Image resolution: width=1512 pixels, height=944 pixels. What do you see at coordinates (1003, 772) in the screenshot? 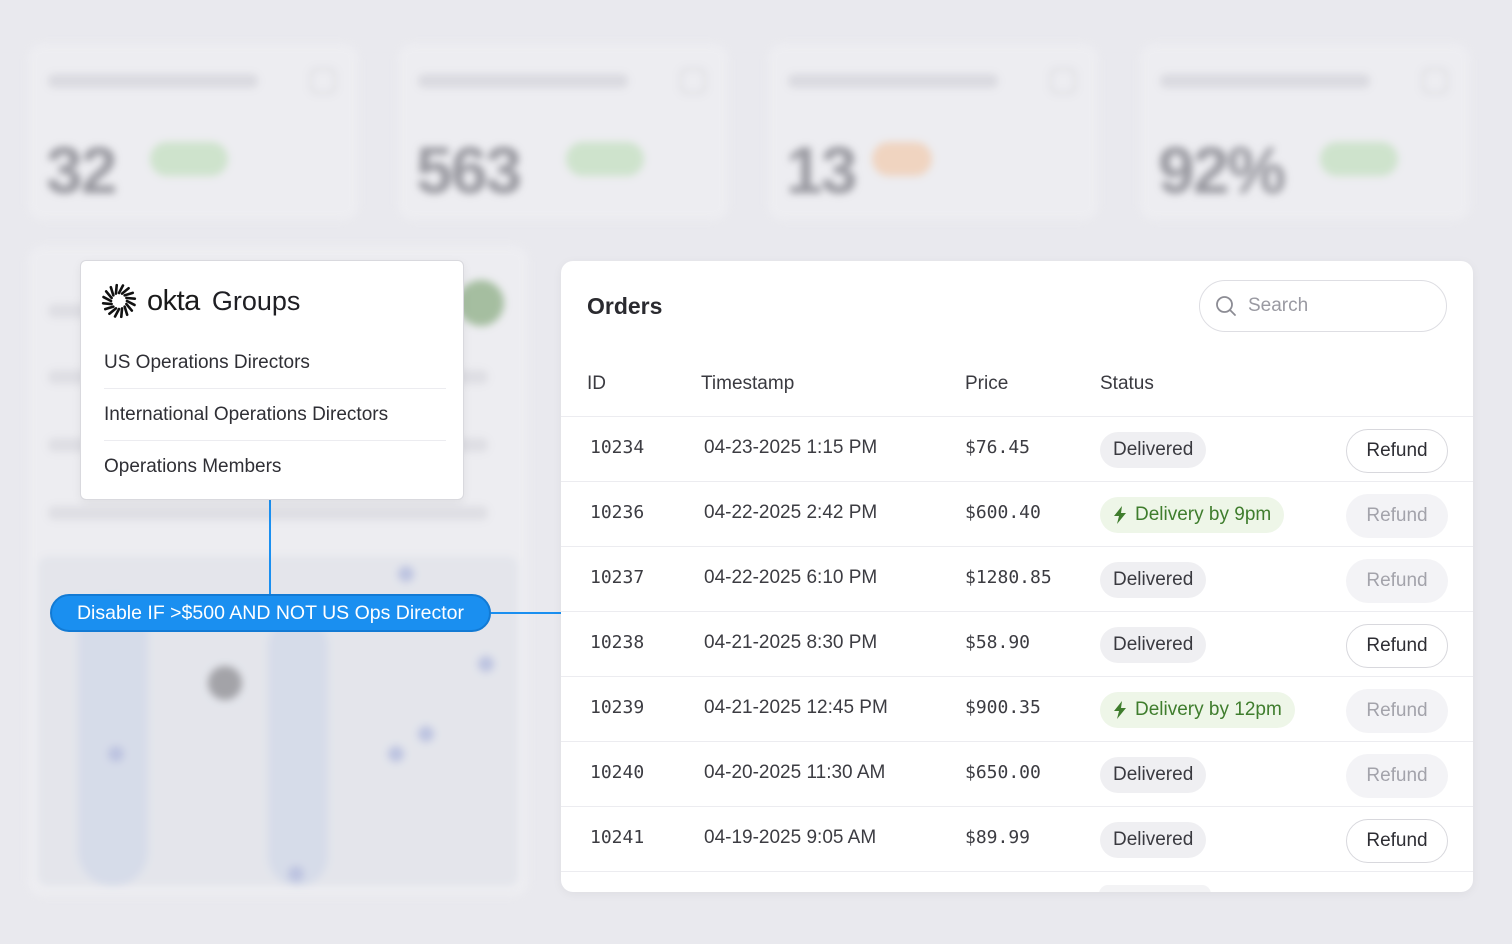
I see `order-price: $650.00` at bounding box center [1003, 772].